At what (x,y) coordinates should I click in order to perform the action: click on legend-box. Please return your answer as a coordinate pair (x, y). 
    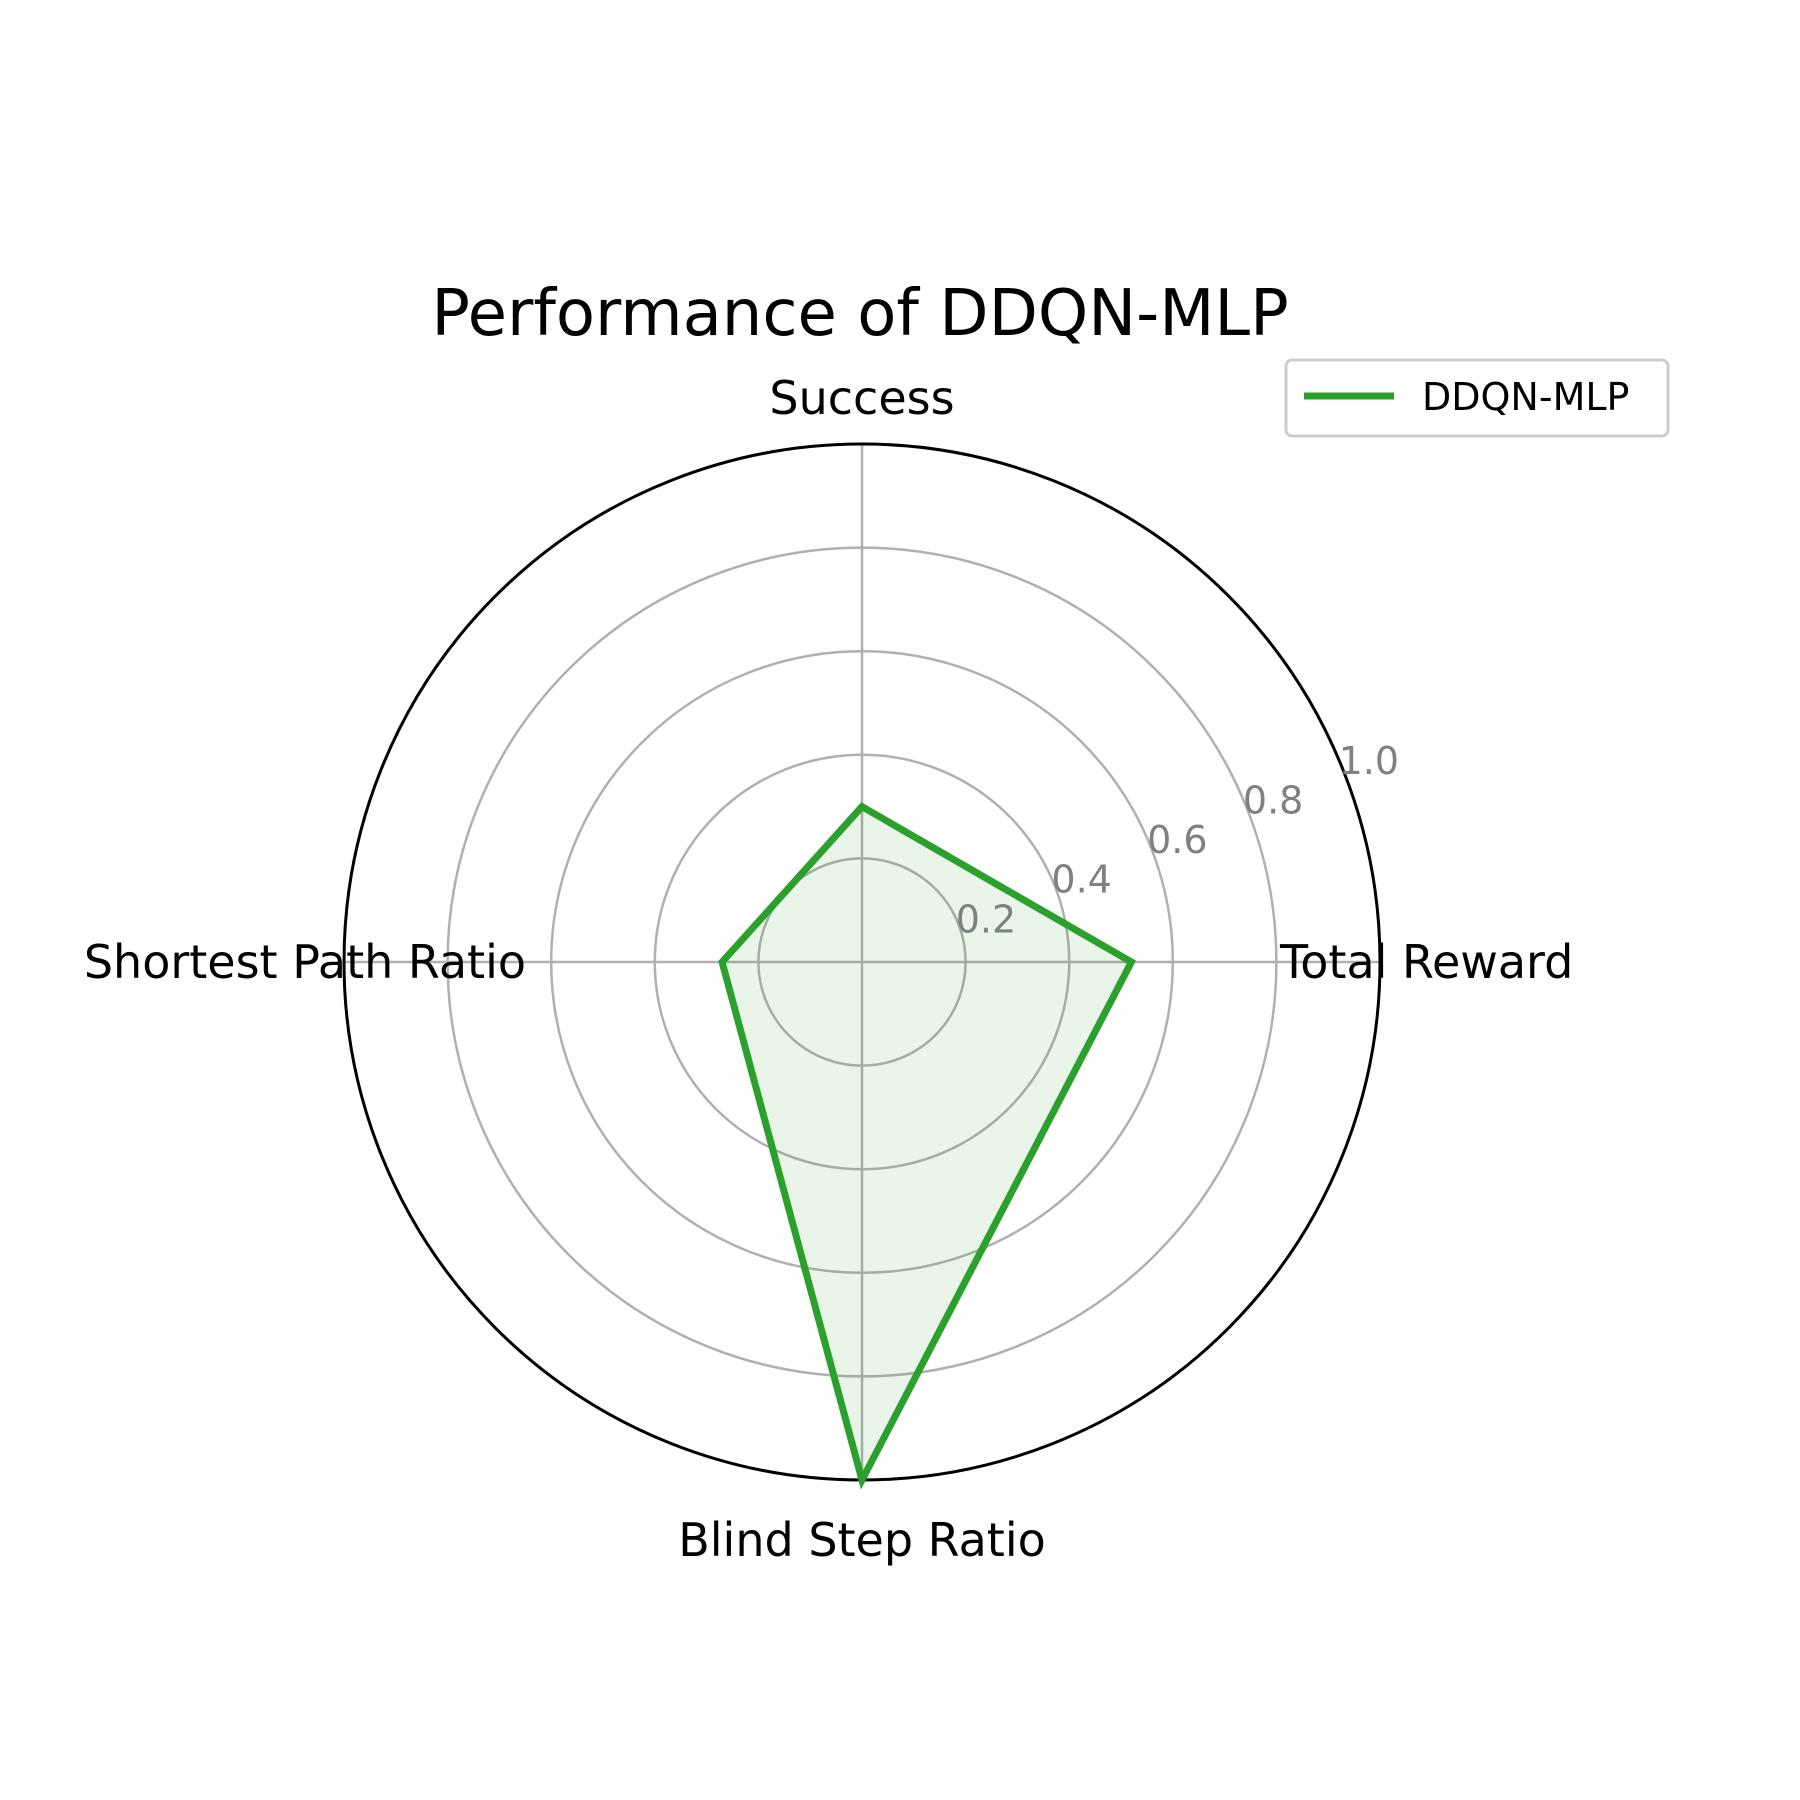
    Looking at the image, I should click on (1477, 398).